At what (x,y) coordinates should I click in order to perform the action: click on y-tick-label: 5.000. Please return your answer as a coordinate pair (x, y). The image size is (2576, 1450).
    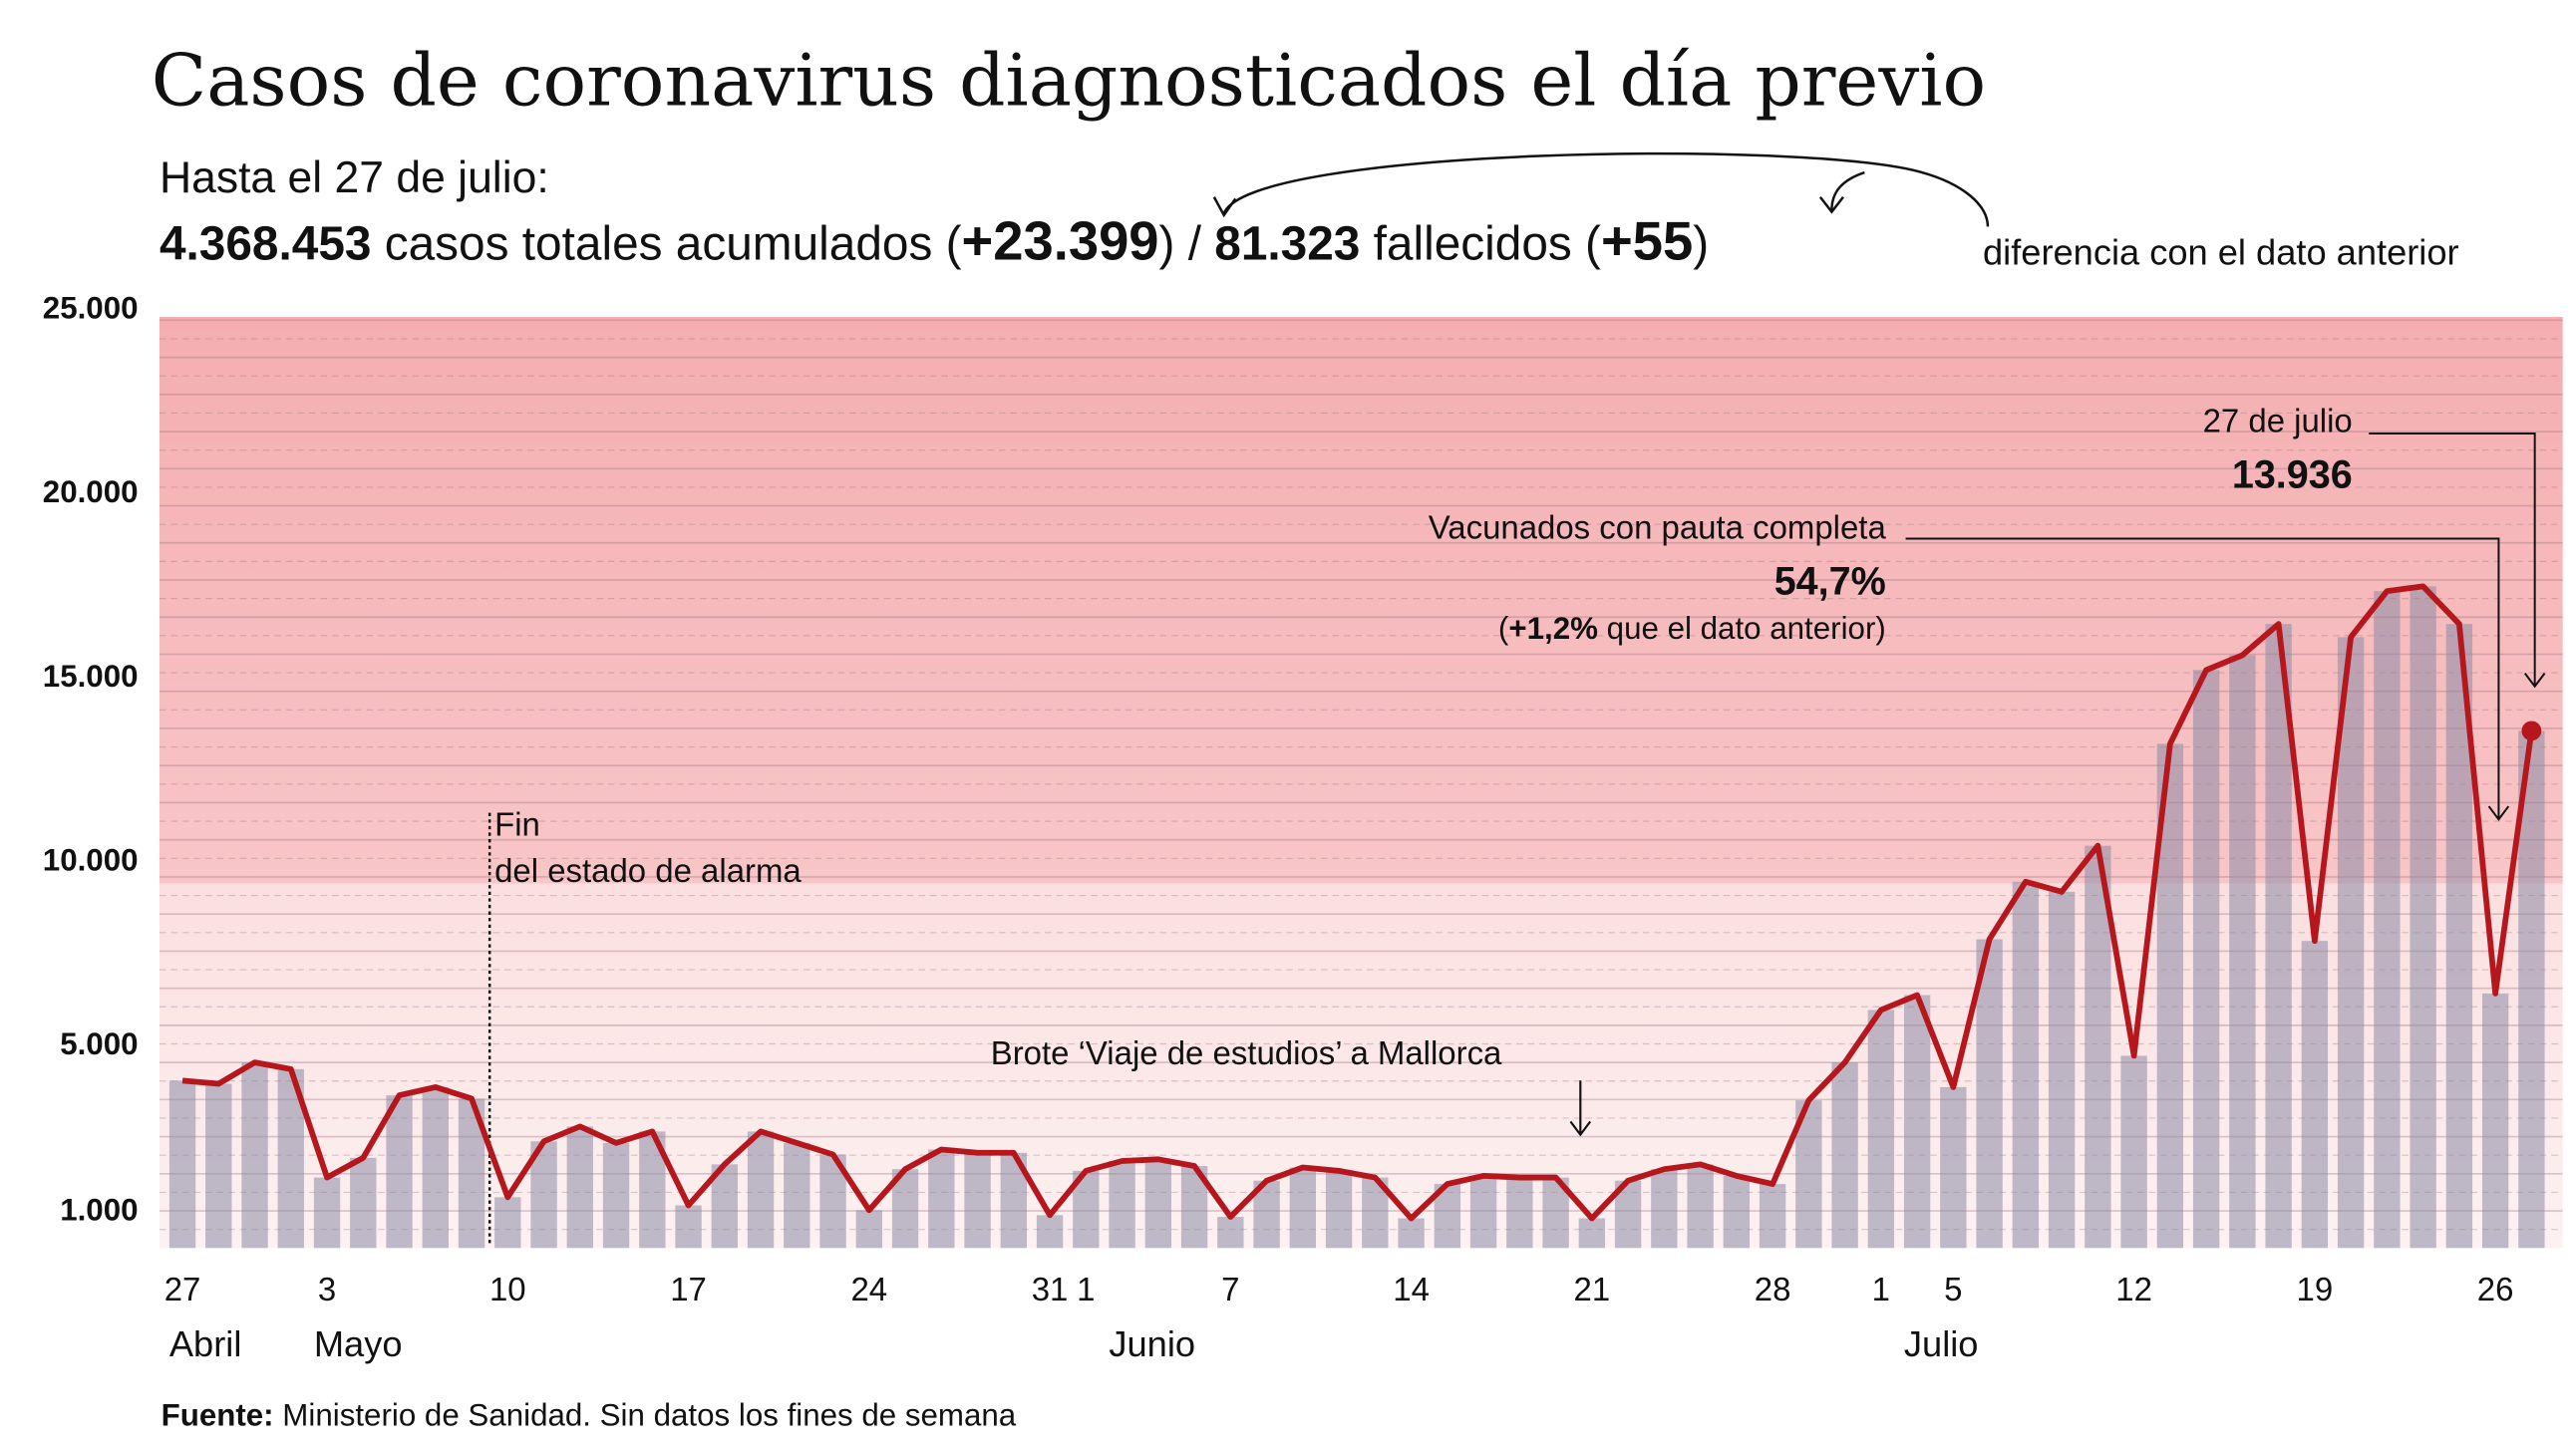
    Looking at the image, I should click on (99, 1043).